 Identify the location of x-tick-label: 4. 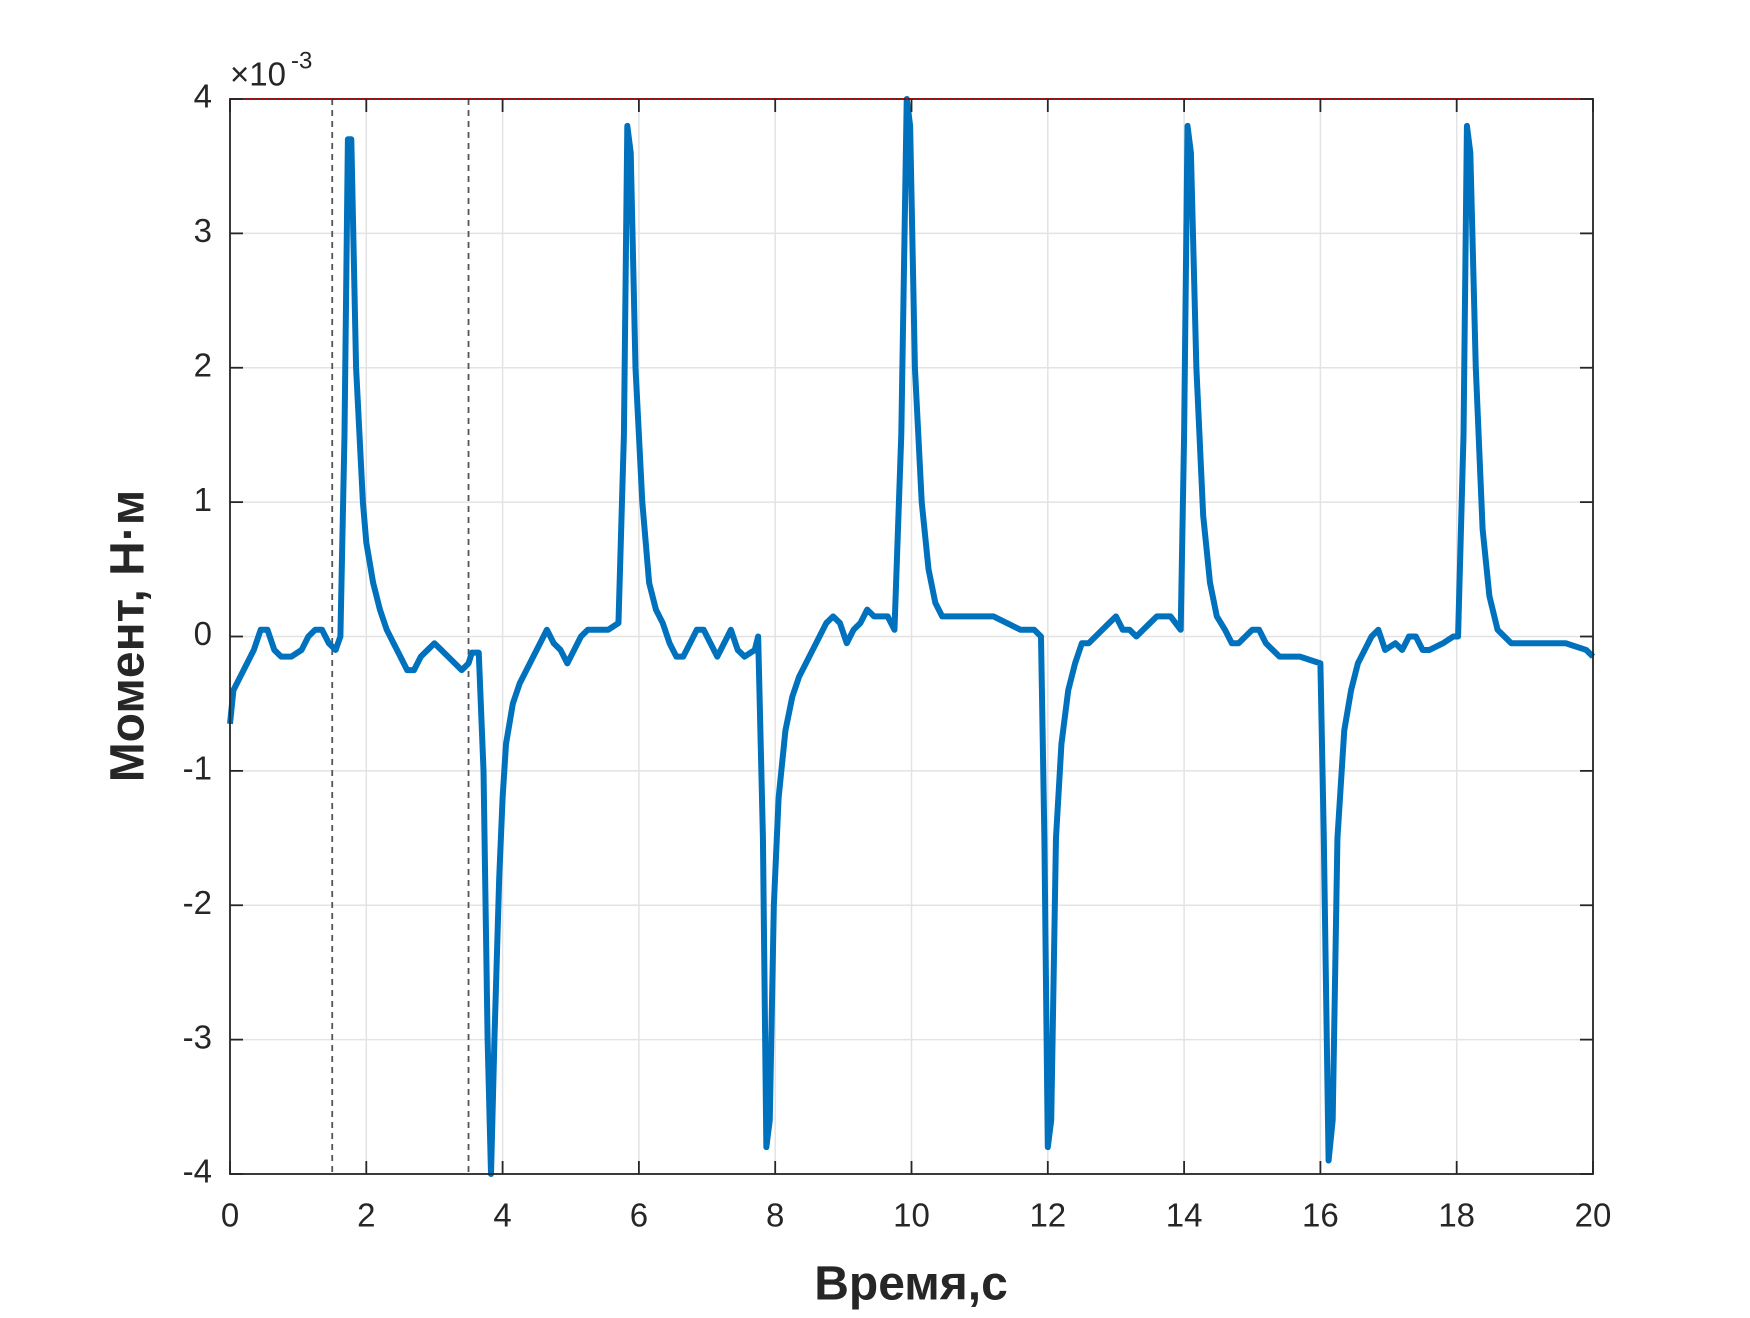
(502, 1215).